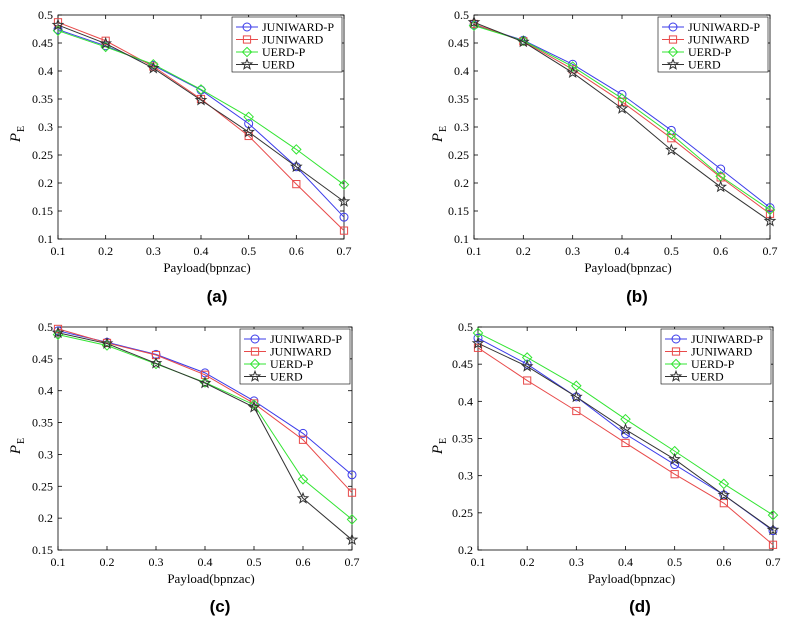 The height and width of the screenshot is (634, 800). What do you see at coordinates (713, 364) in the screenshot?
I see `legend-entry: UERD-P` at bounding box center [713, 364].